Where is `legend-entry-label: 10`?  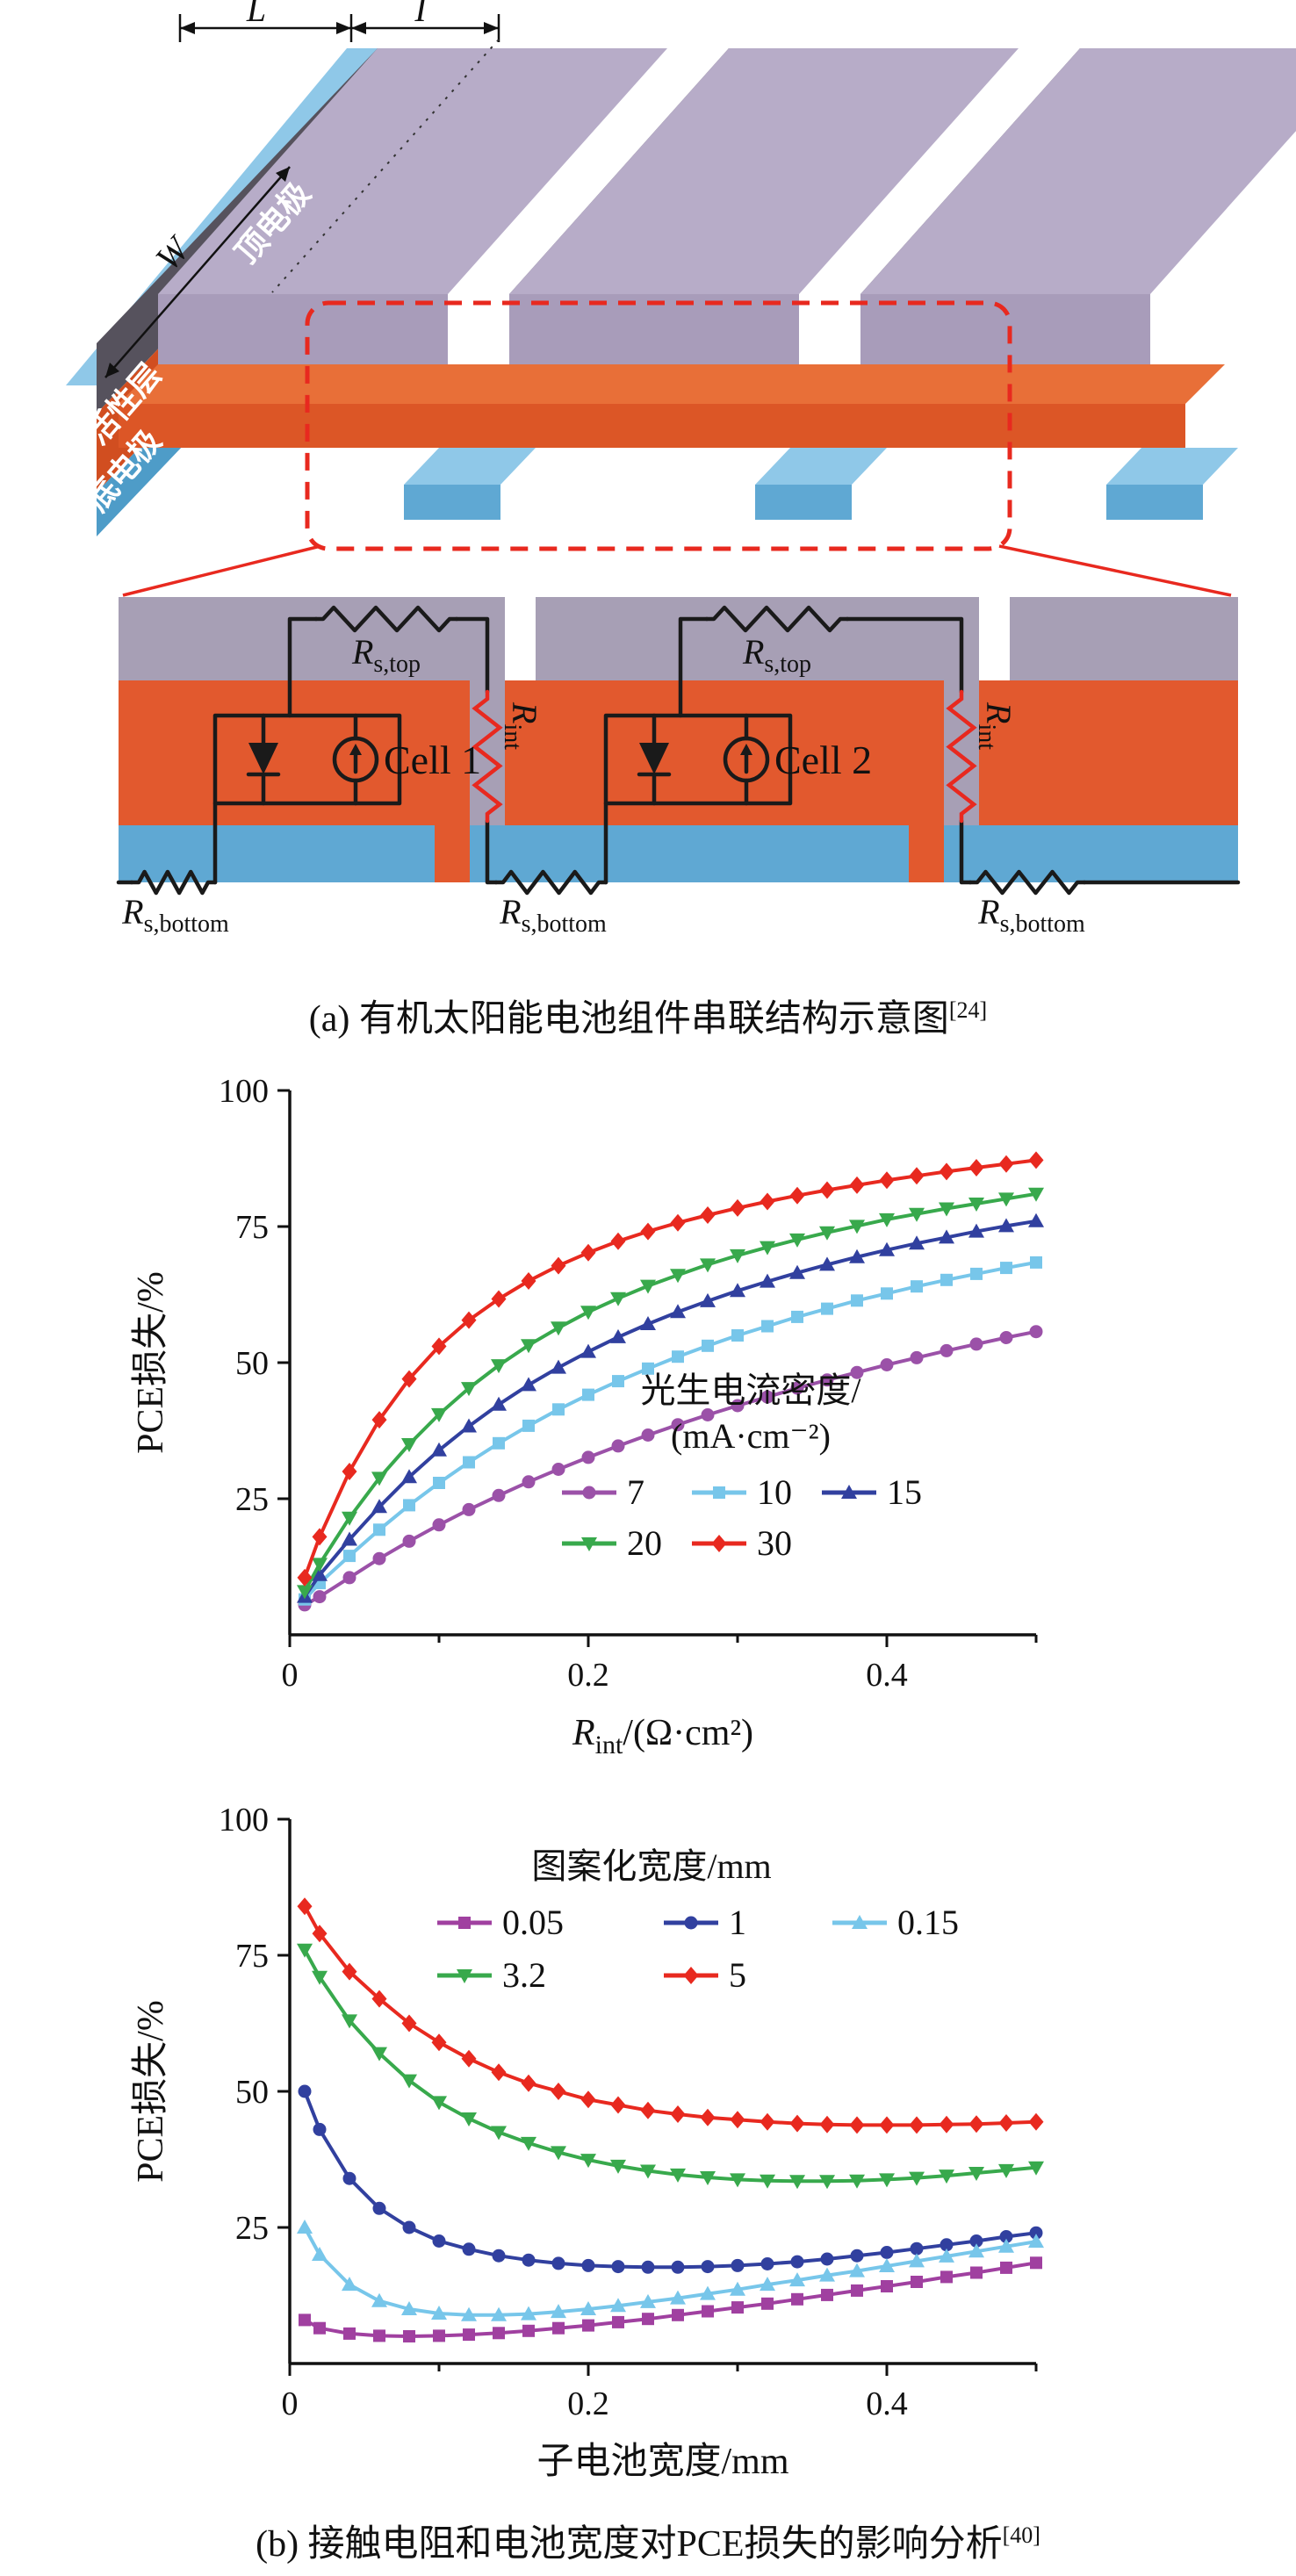
legend-entry-label: 10 is located at coordinates (774, 1492).